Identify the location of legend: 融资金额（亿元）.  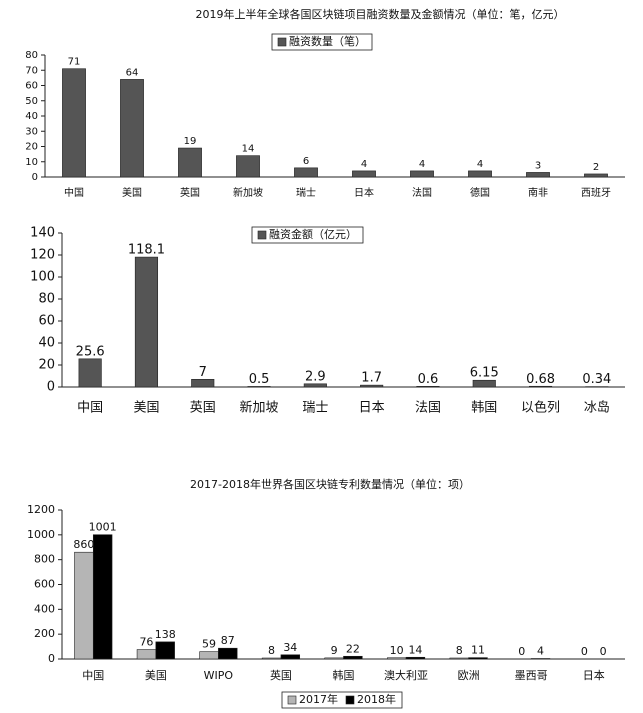
(307, 235).